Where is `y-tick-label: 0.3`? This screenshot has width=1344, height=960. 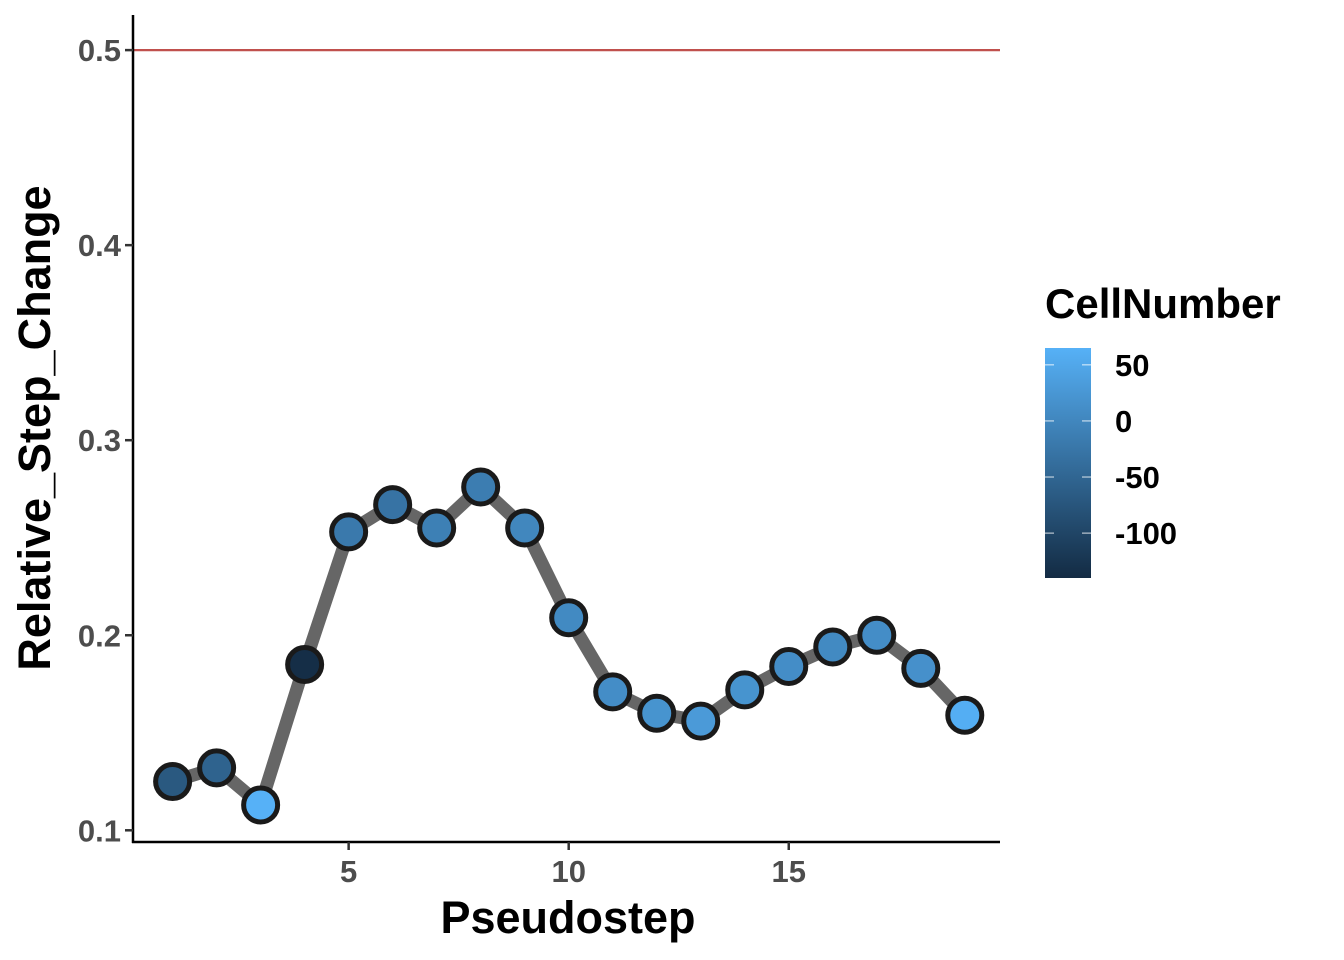 y-tick-label: 0.3 is located at coordinates (99, 440).